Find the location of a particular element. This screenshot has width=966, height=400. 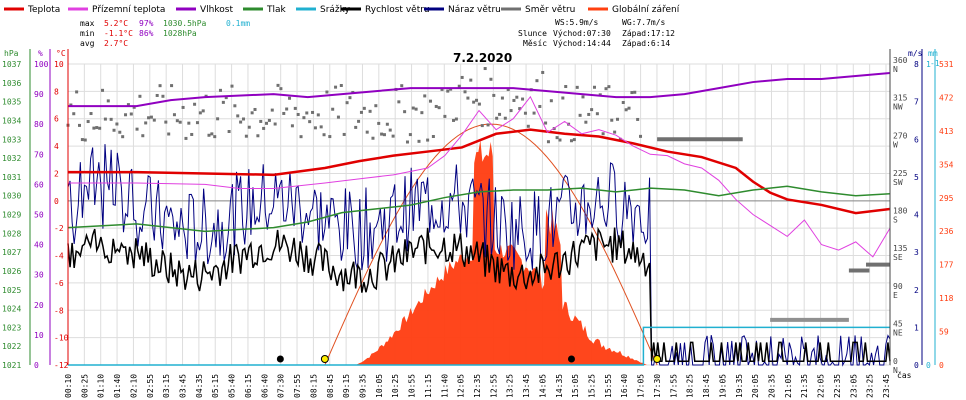

axis-tick-ms: 5 is located at coordinates (916, 177).